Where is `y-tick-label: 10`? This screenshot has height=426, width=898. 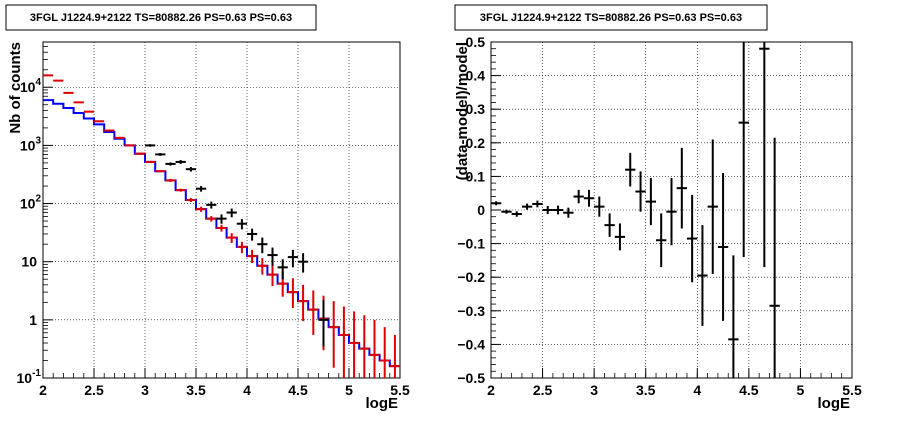
y-tick-label: 10 is located at coordinates (29, 262).